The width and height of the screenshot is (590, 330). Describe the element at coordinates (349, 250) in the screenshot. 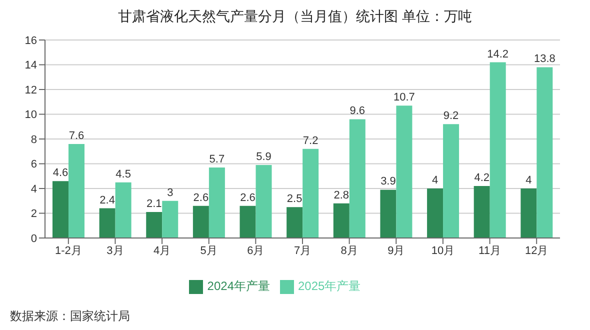

I see `x-tick-label: 8月` at that location.